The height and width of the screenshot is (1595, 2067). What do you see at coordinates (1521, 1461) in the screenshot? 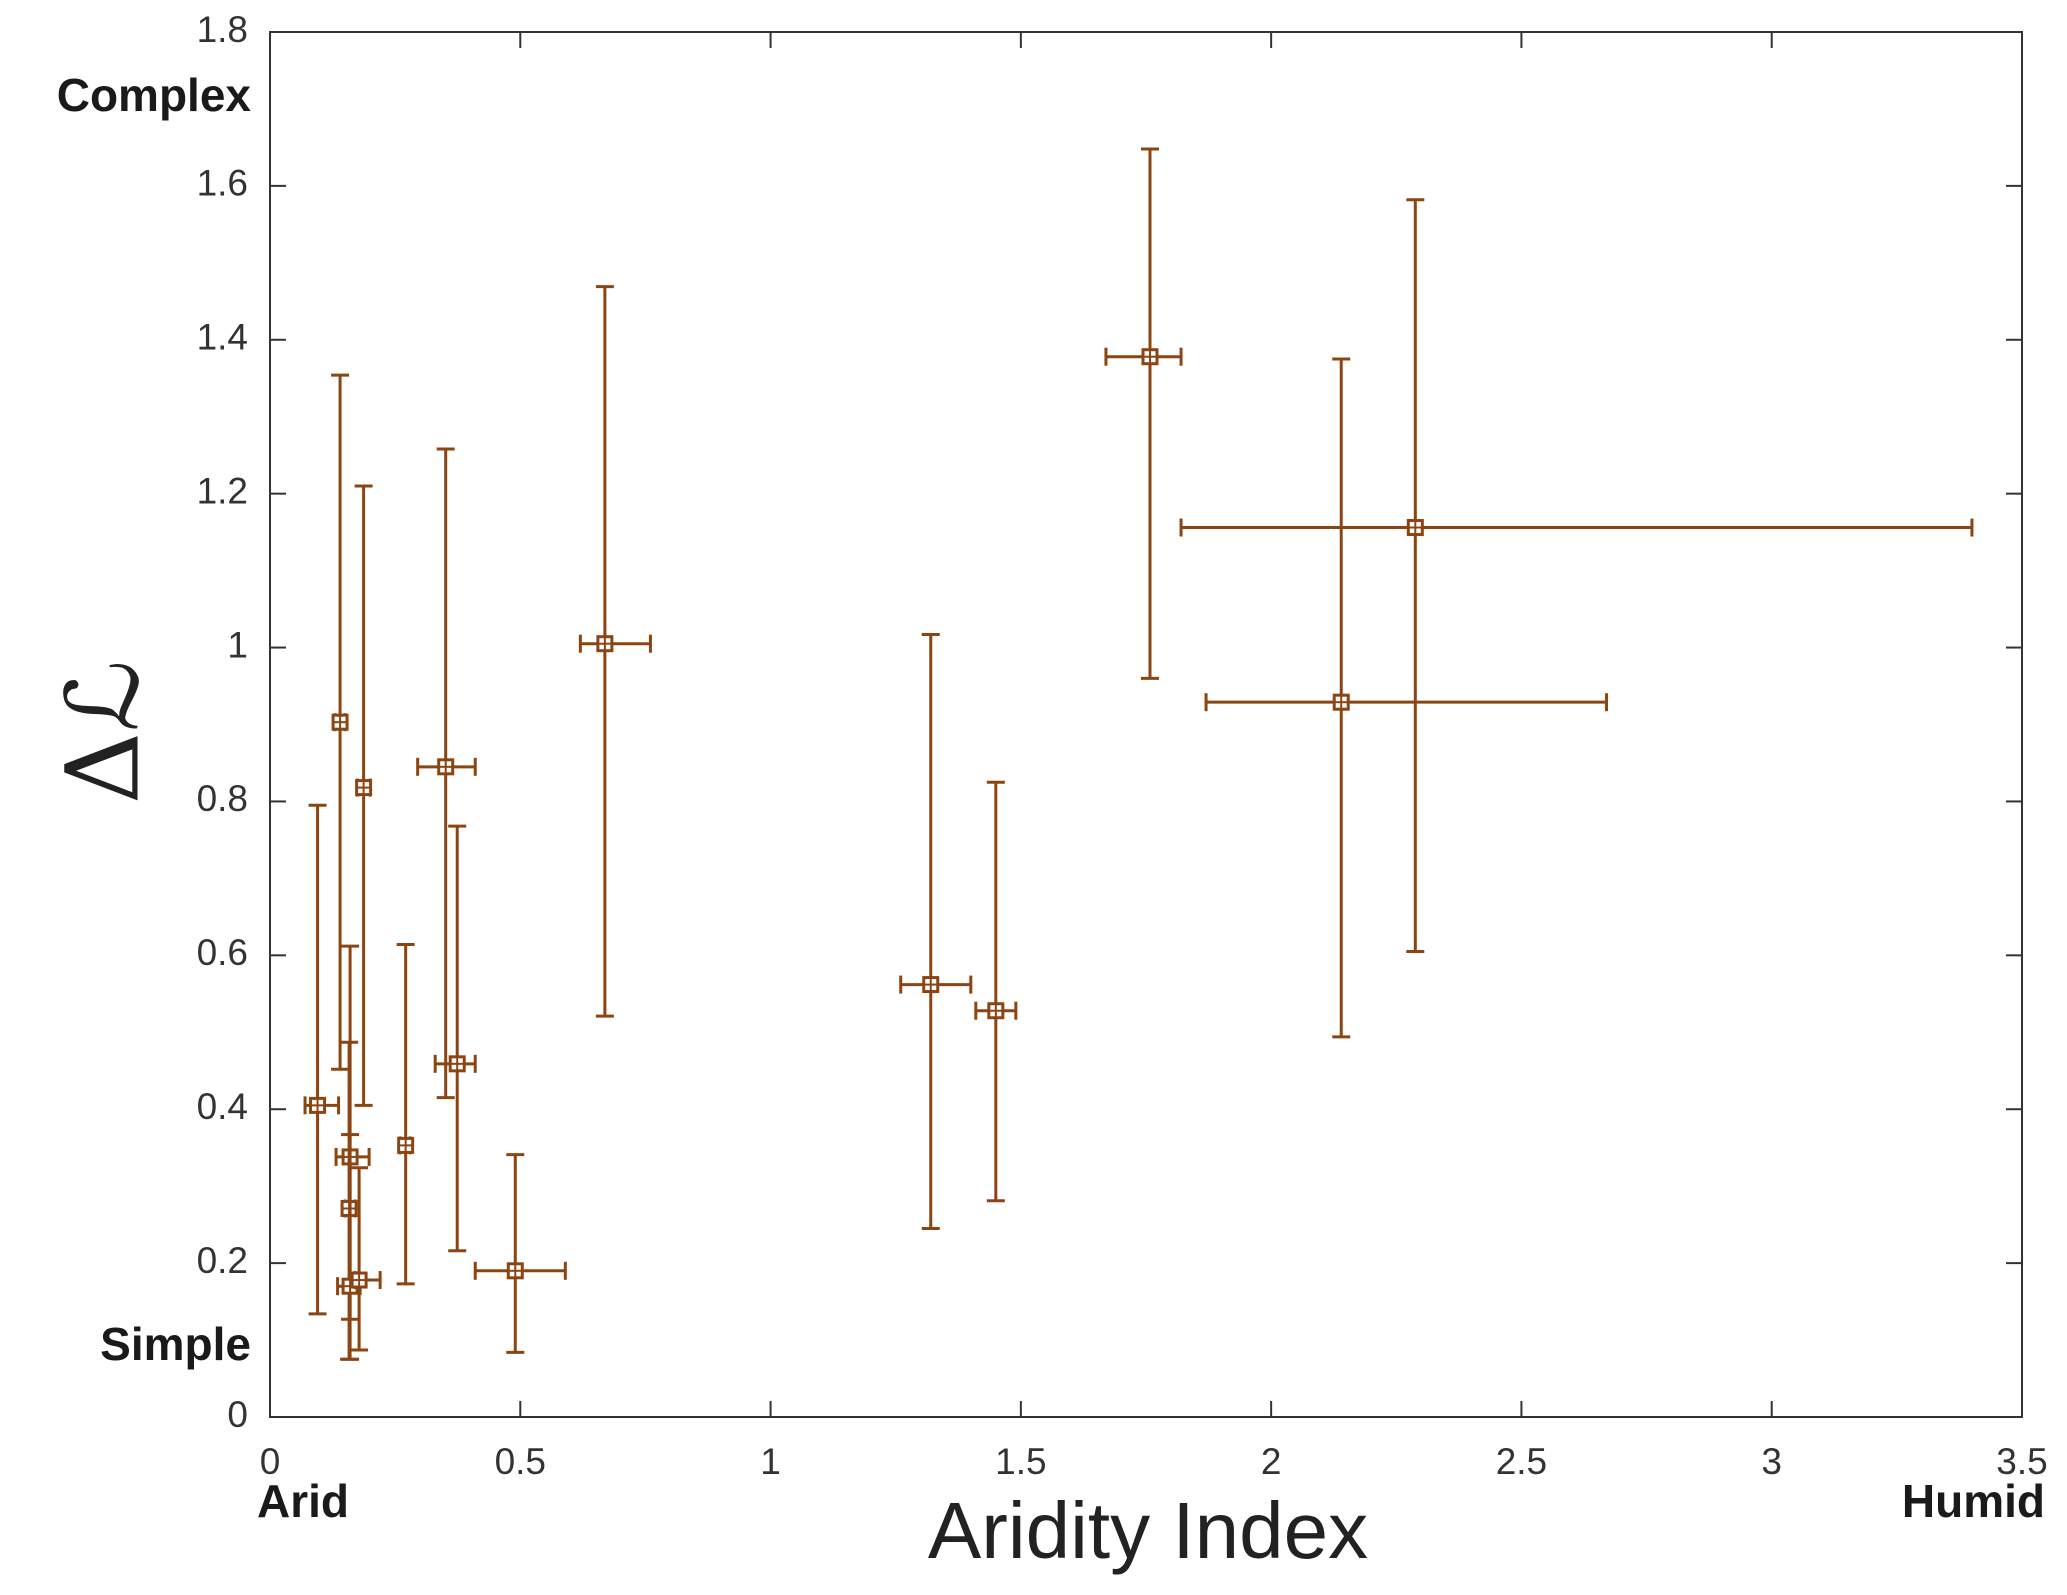
I see `x-tick-label: 2.5` at bounding box center [1521, 1461].